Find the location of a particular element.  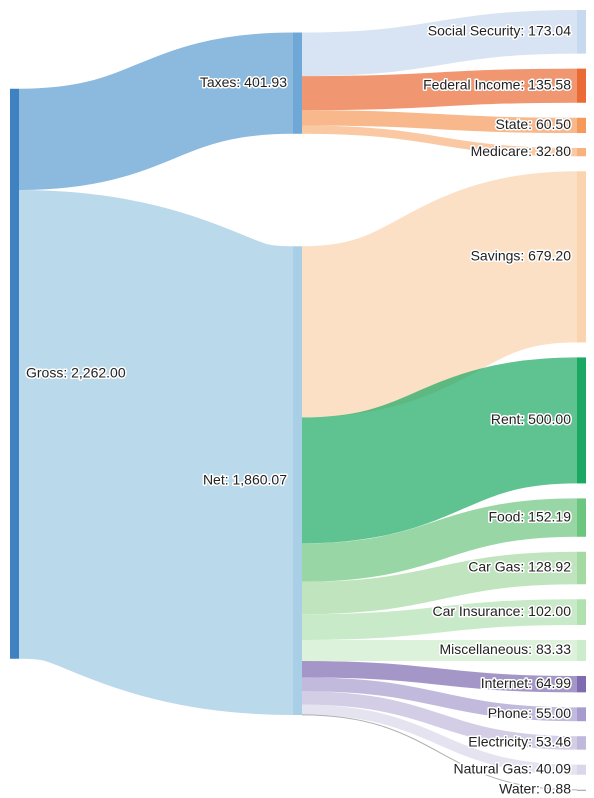

link-taxes-to-social_security is located at coordinates (439, 43).